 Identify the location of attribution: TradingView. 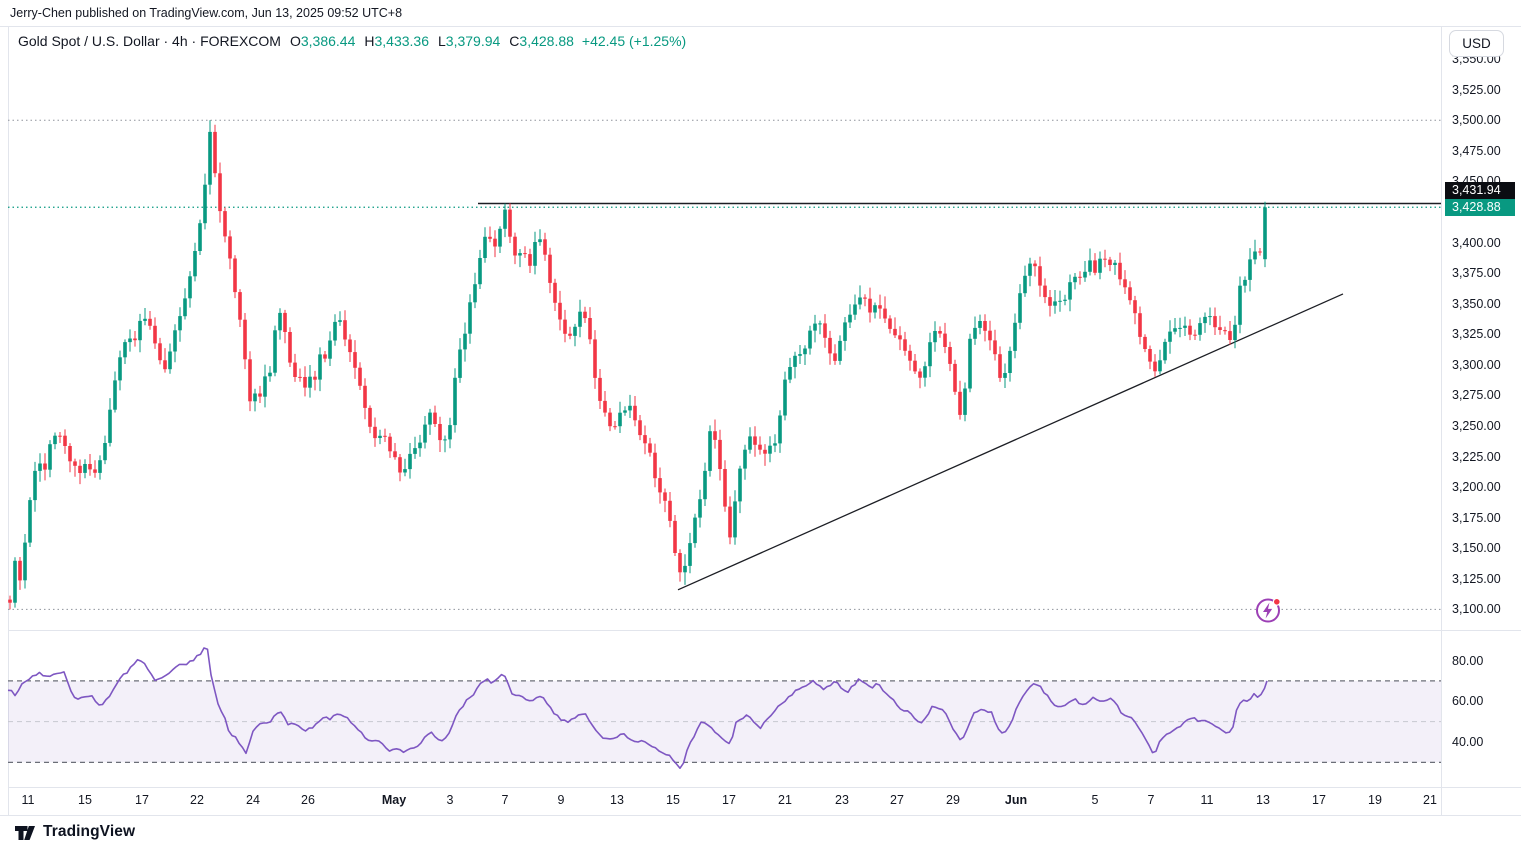
(74, 832).